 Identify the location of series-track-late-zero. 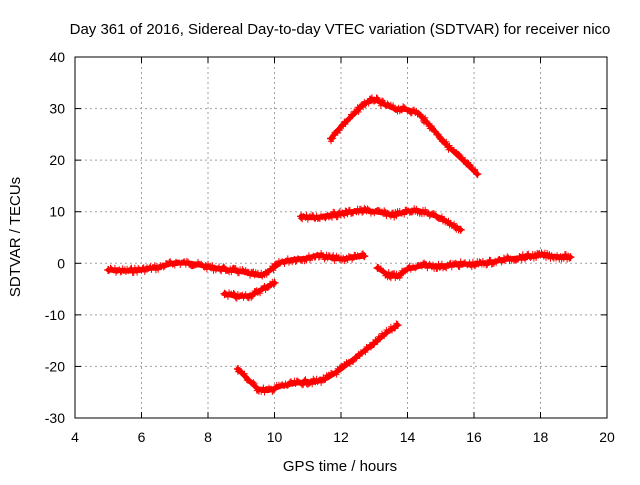
(474, 265).